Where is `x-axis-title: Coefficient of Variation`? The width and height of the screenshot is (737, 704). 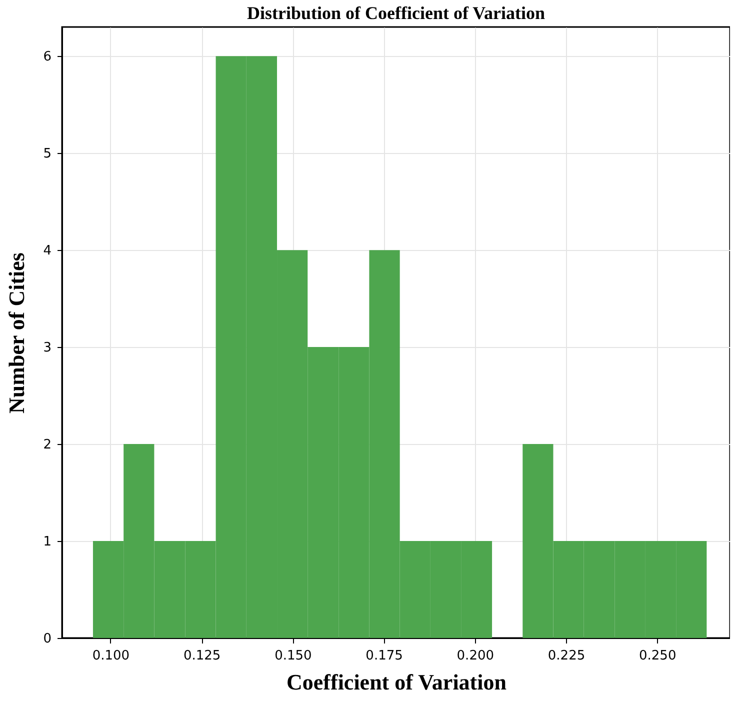 x-axis-title: Coefficient of Variation is located at coordinates (396, 682).